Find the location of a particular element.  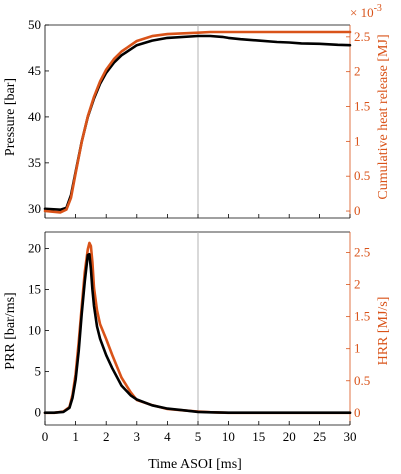

pressure-axis-label: Pressure [bar] is located at coordinates (10, 117).